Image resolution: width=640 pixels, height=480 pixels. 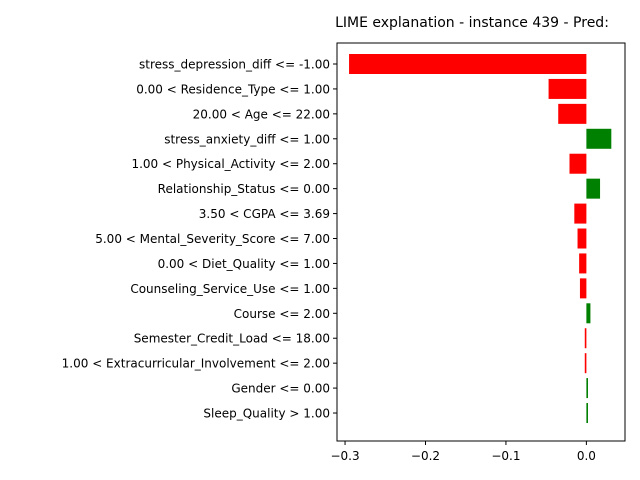 What do you see at coordinates (463, 452) in the screenshot?
I see `x-axis-ticks: −0.3 −0.2 −0.1 0.0` at bounding box center [463, 452].